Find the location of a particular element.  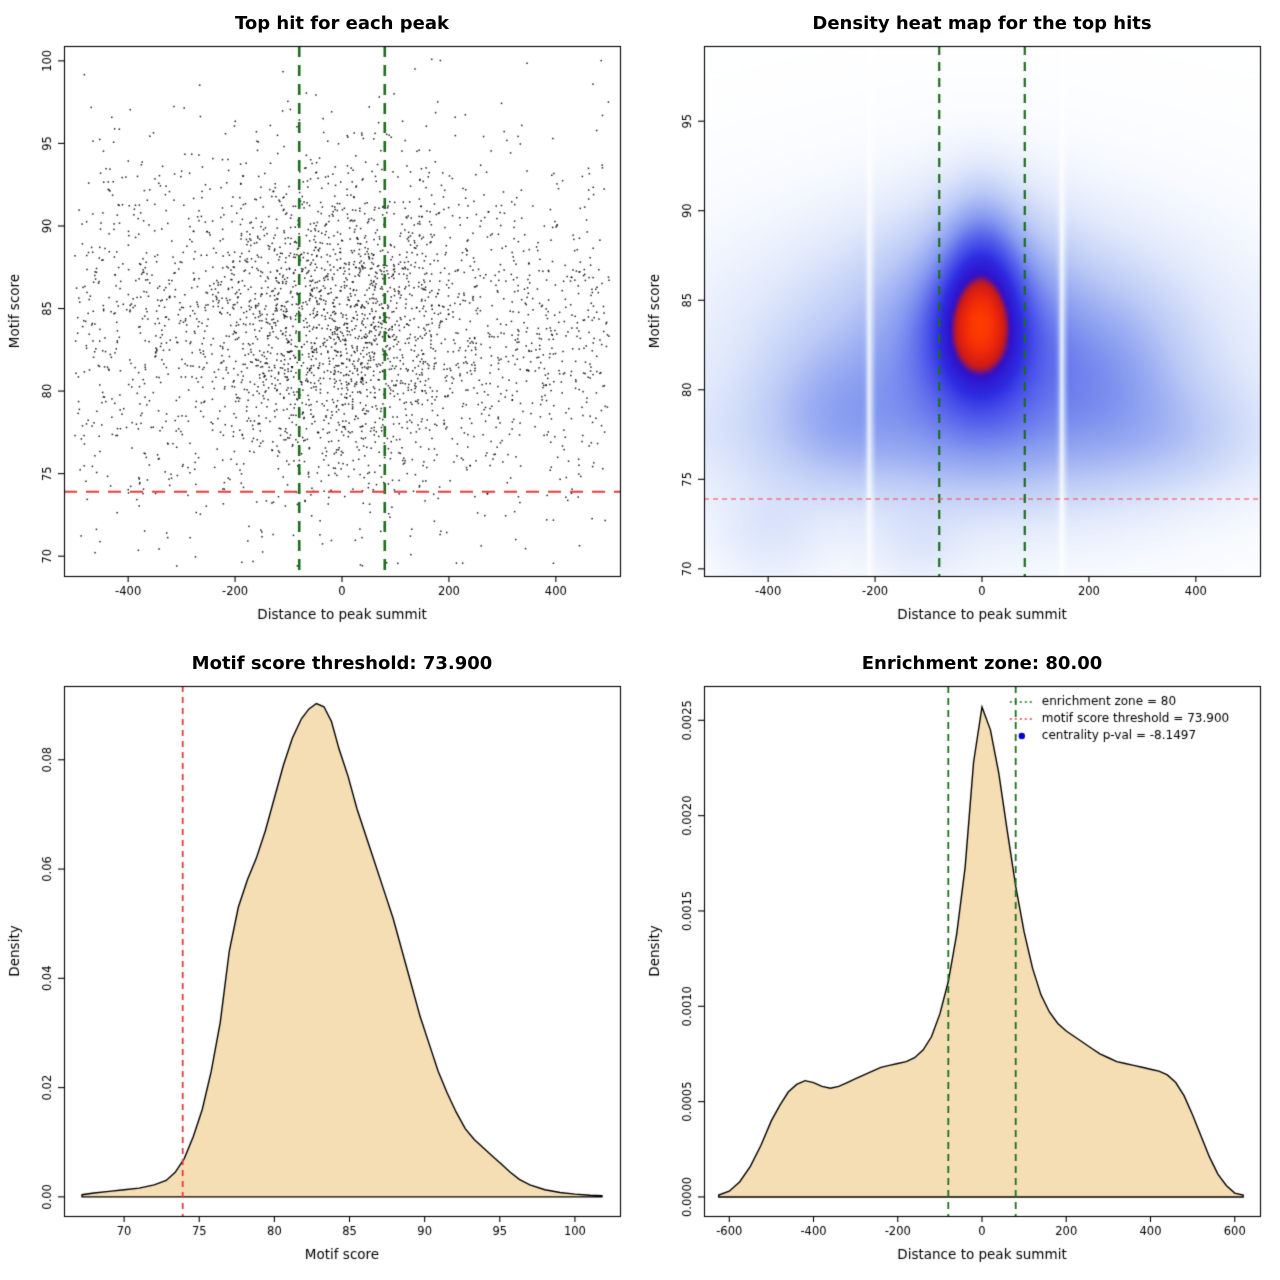

heatmap-title: Density heat map for the top hits is located at coordinates (982, 23).